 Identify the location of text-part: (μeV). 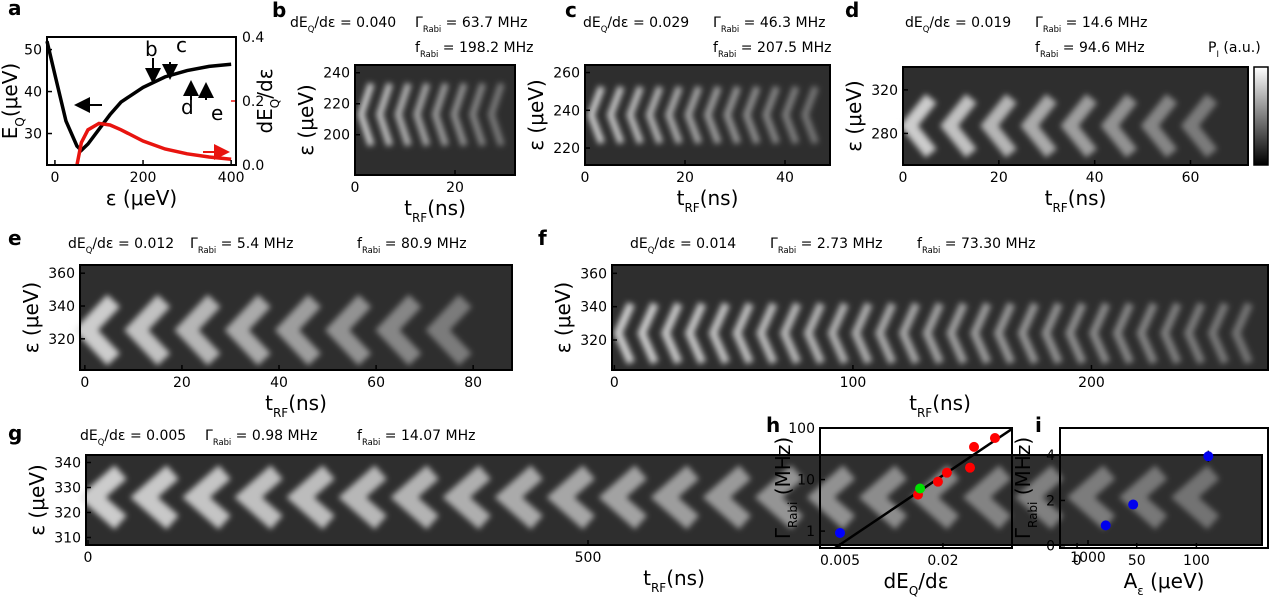
(1174, 581).